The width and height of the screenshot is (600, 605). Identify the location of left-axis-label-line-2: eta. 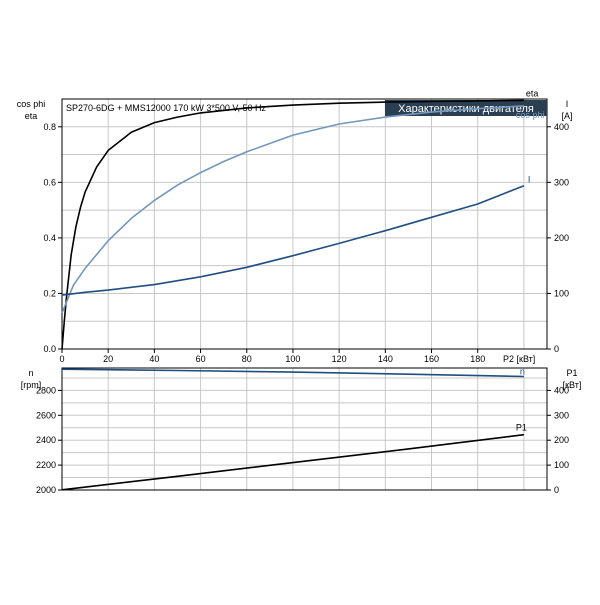
(31, 116).